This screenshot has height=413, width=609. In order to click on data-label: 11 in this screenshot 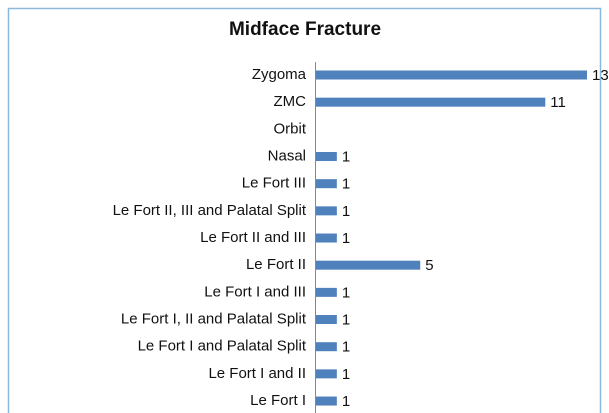, I will do `click(558, 102)`.